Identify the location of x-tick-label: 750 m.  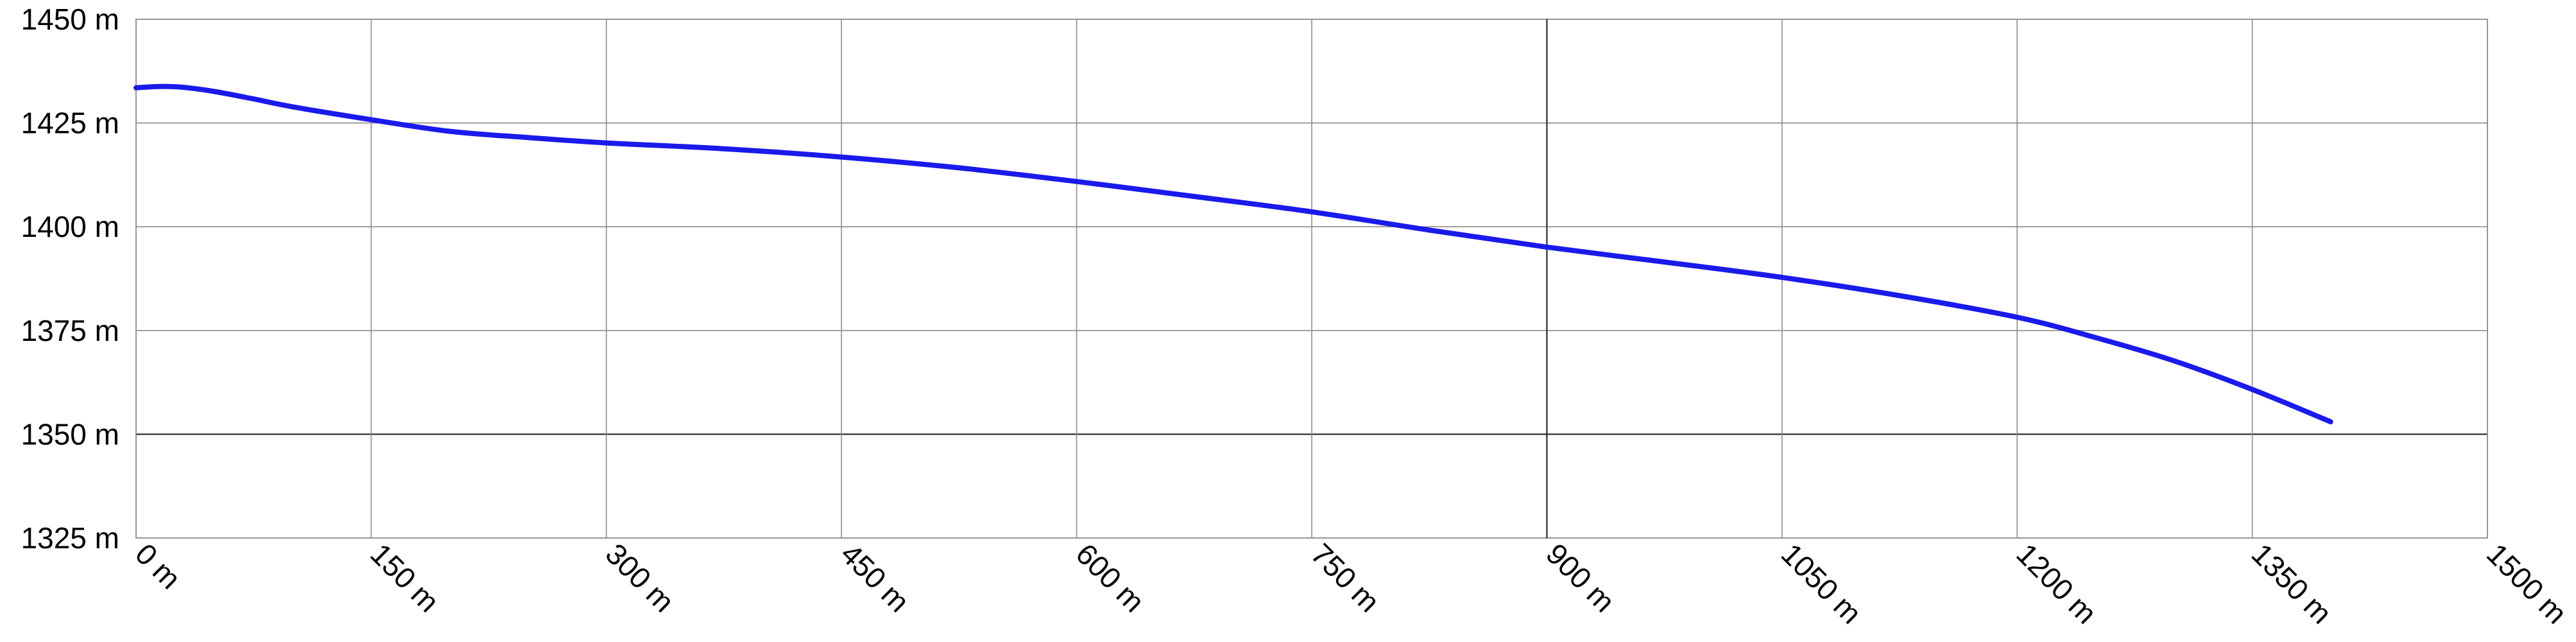
(1345, 577).